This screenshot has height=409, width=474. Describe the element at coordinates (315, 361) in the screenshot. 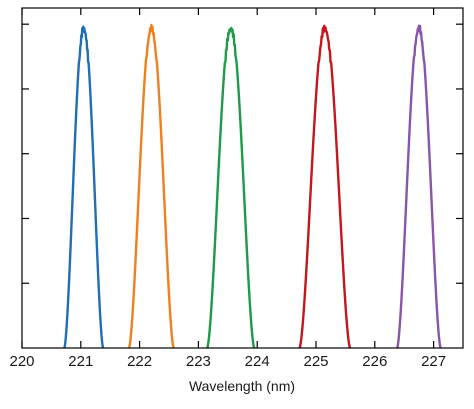

I see `x-tick-label: 225` at that location.